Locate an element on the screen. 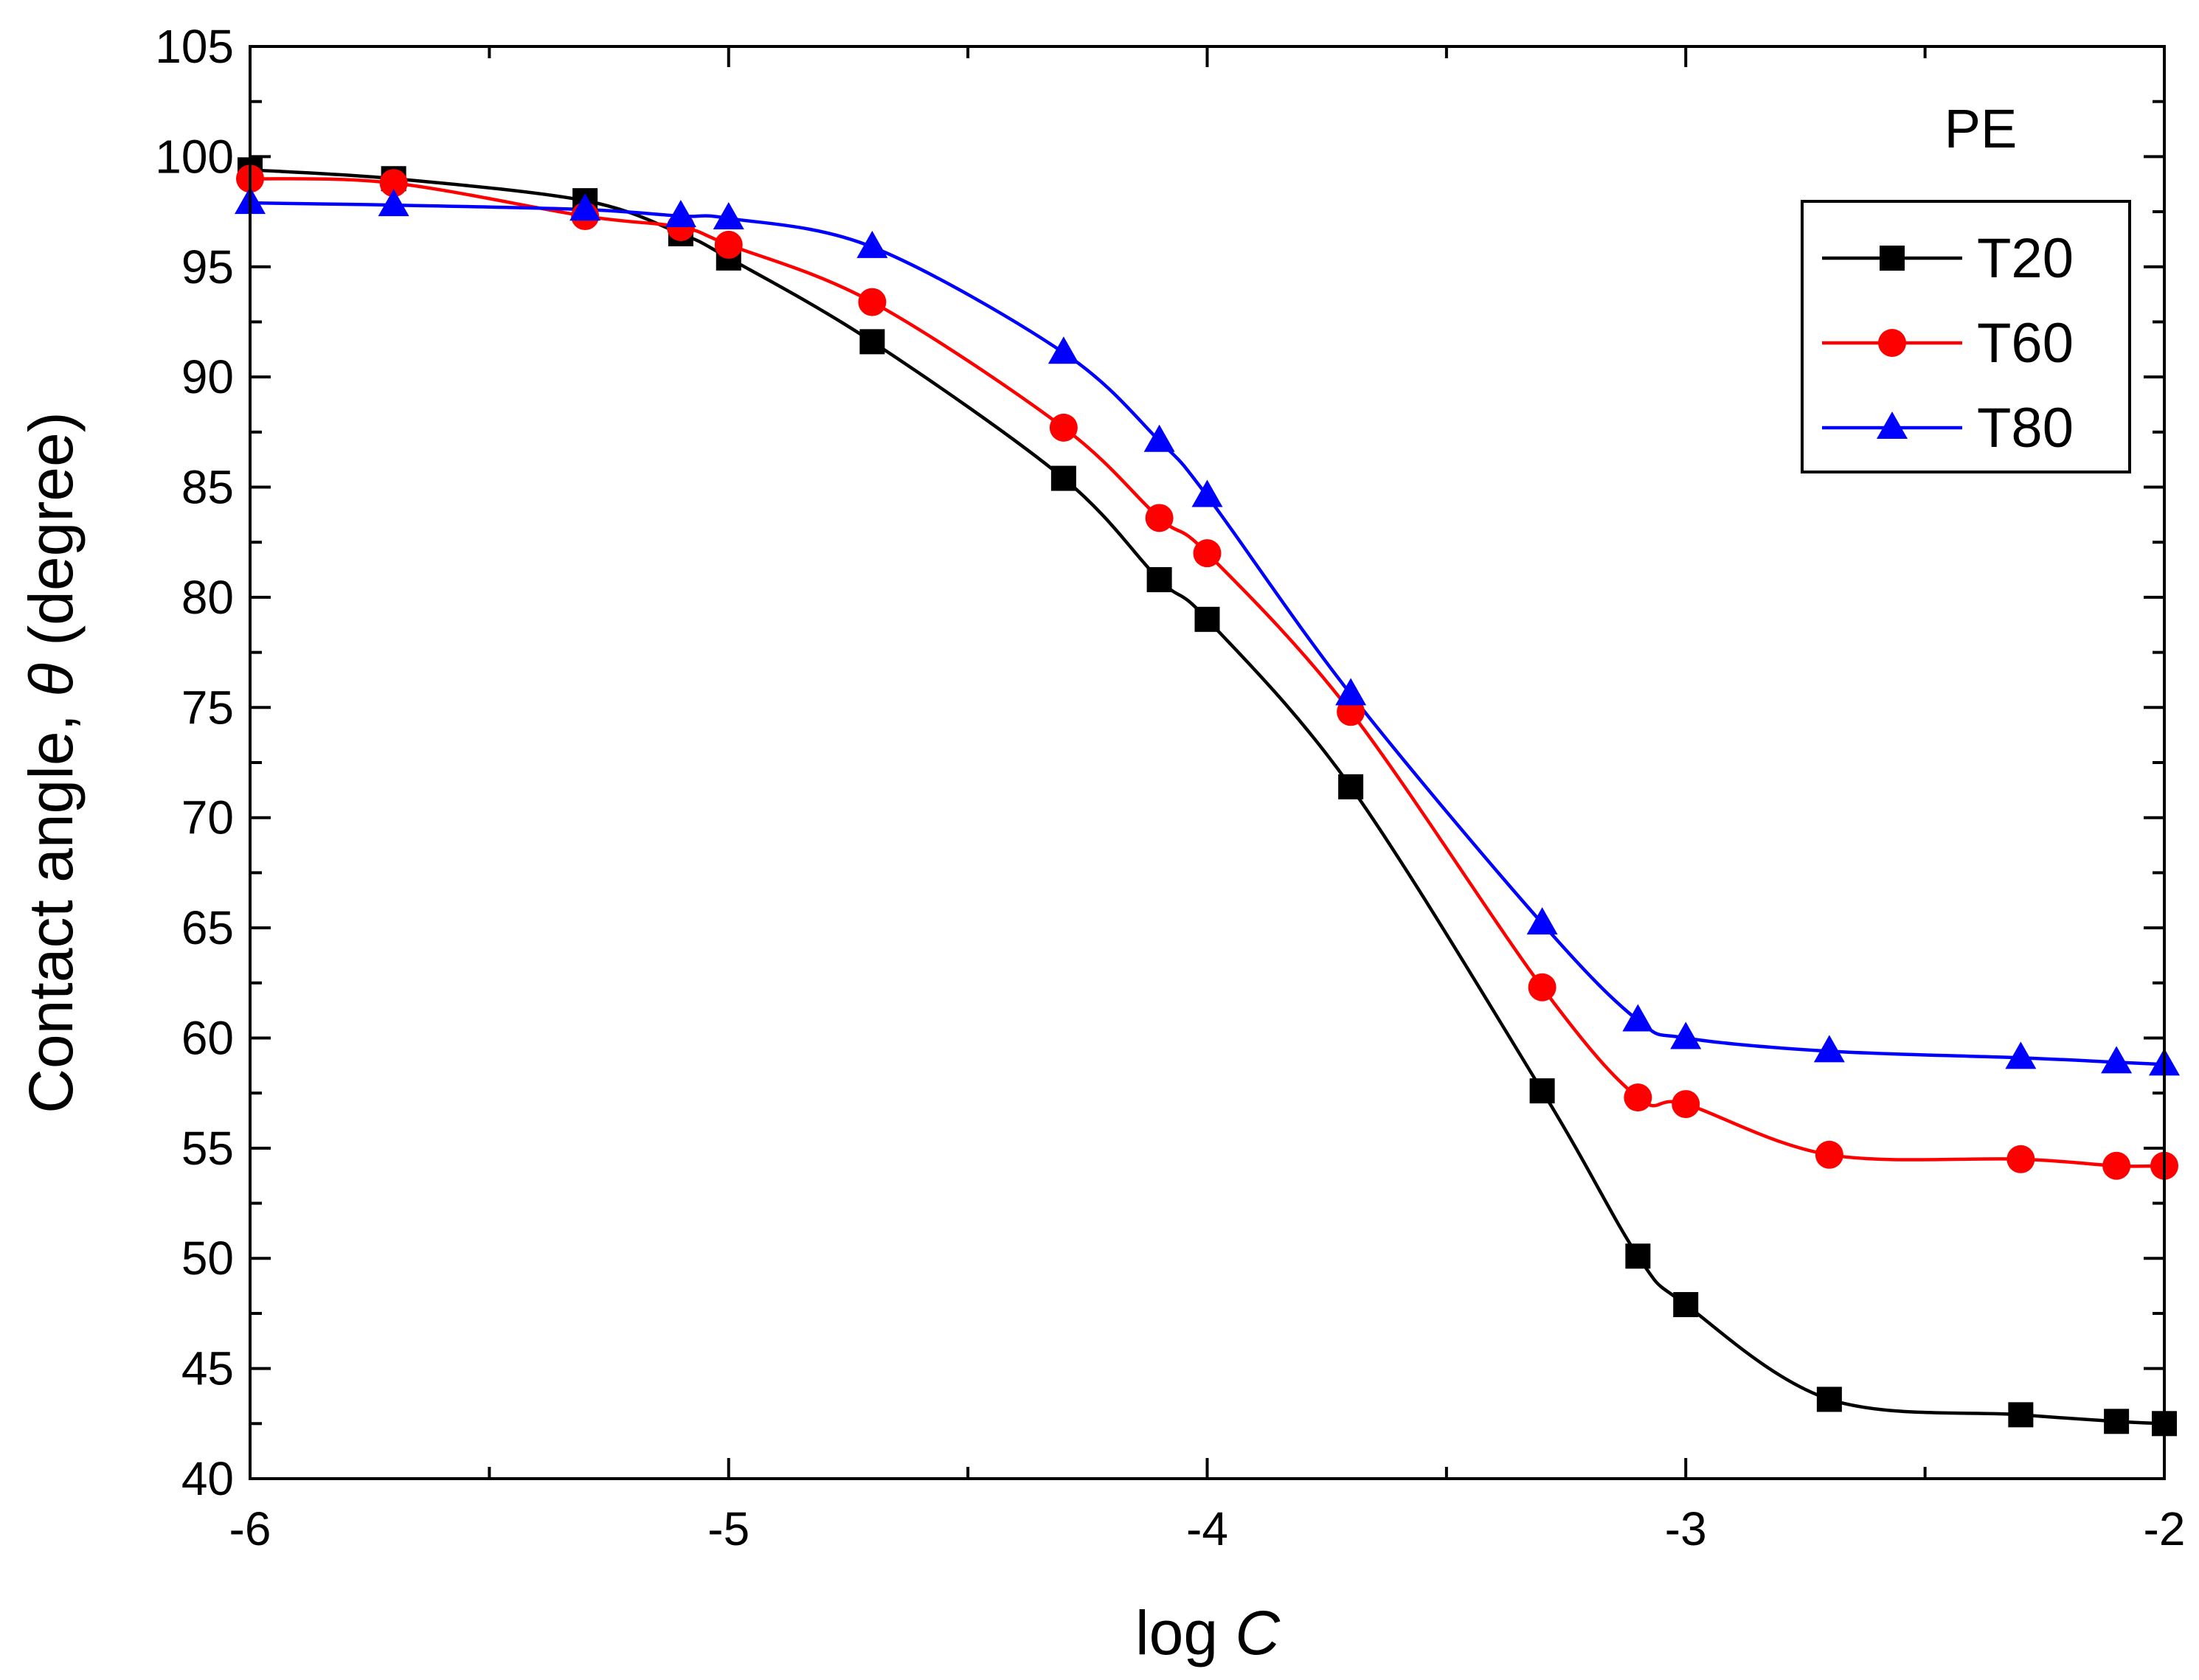 This screenshot has height=1680, width=2199. y-tick-label: 100 is located at coordinates (194, 156).